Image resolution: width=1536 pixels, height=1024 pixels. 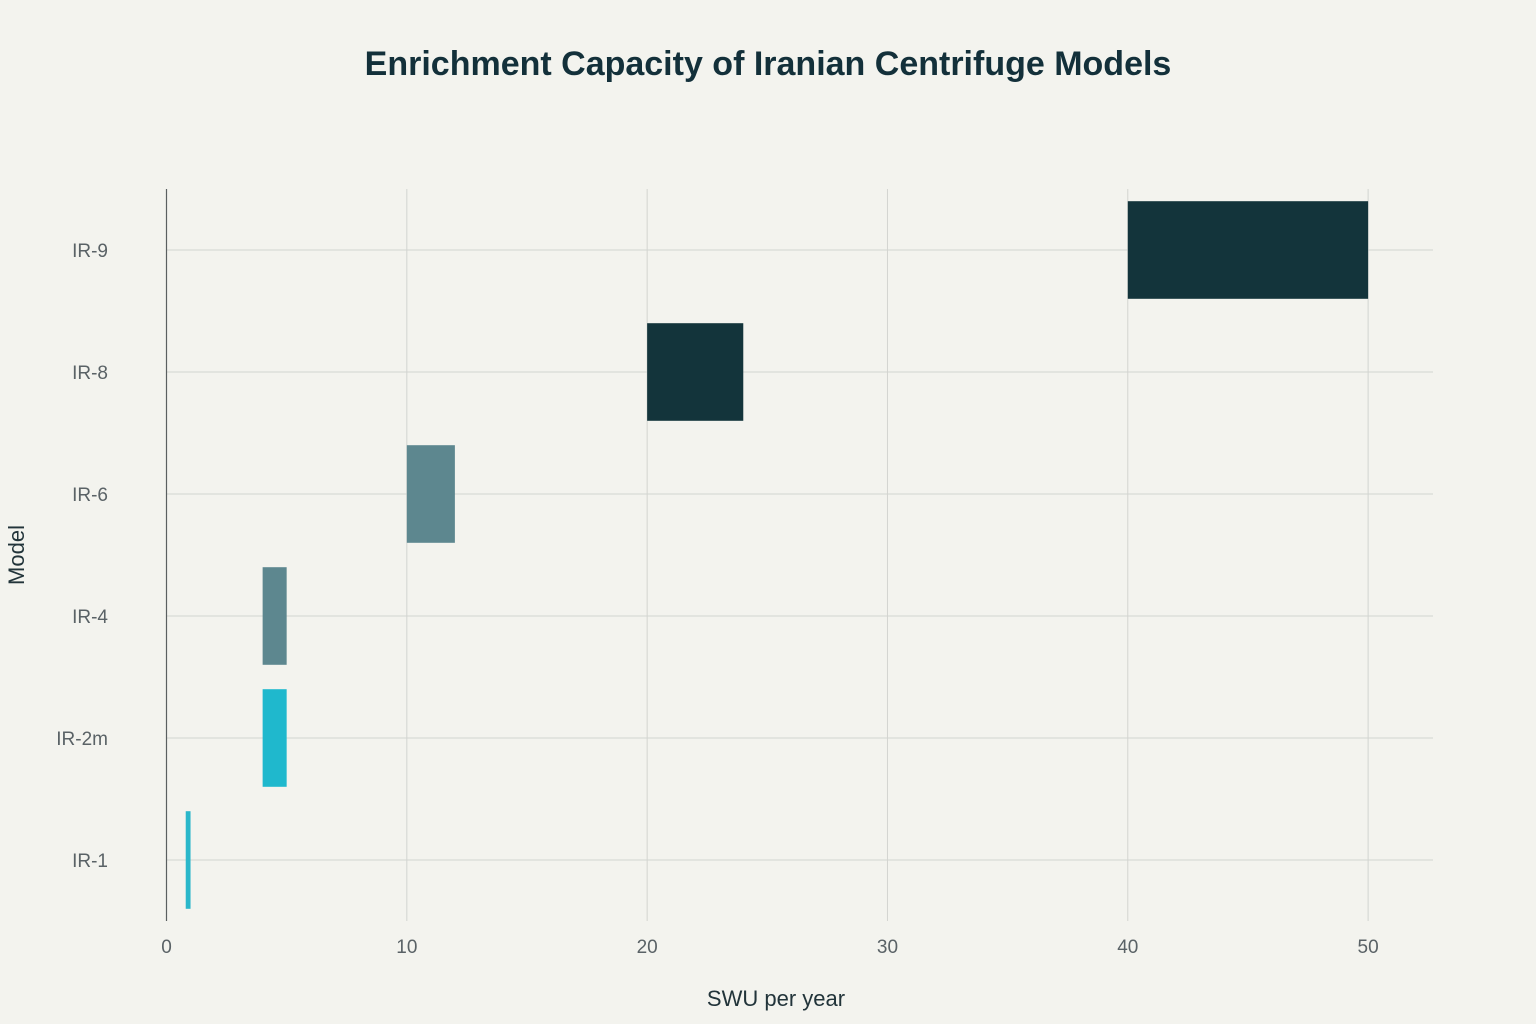 What do you see at coordinates (406, 947) in the screenshot?
I see `x-tick-label: 10` at bounding box center [406, 947].